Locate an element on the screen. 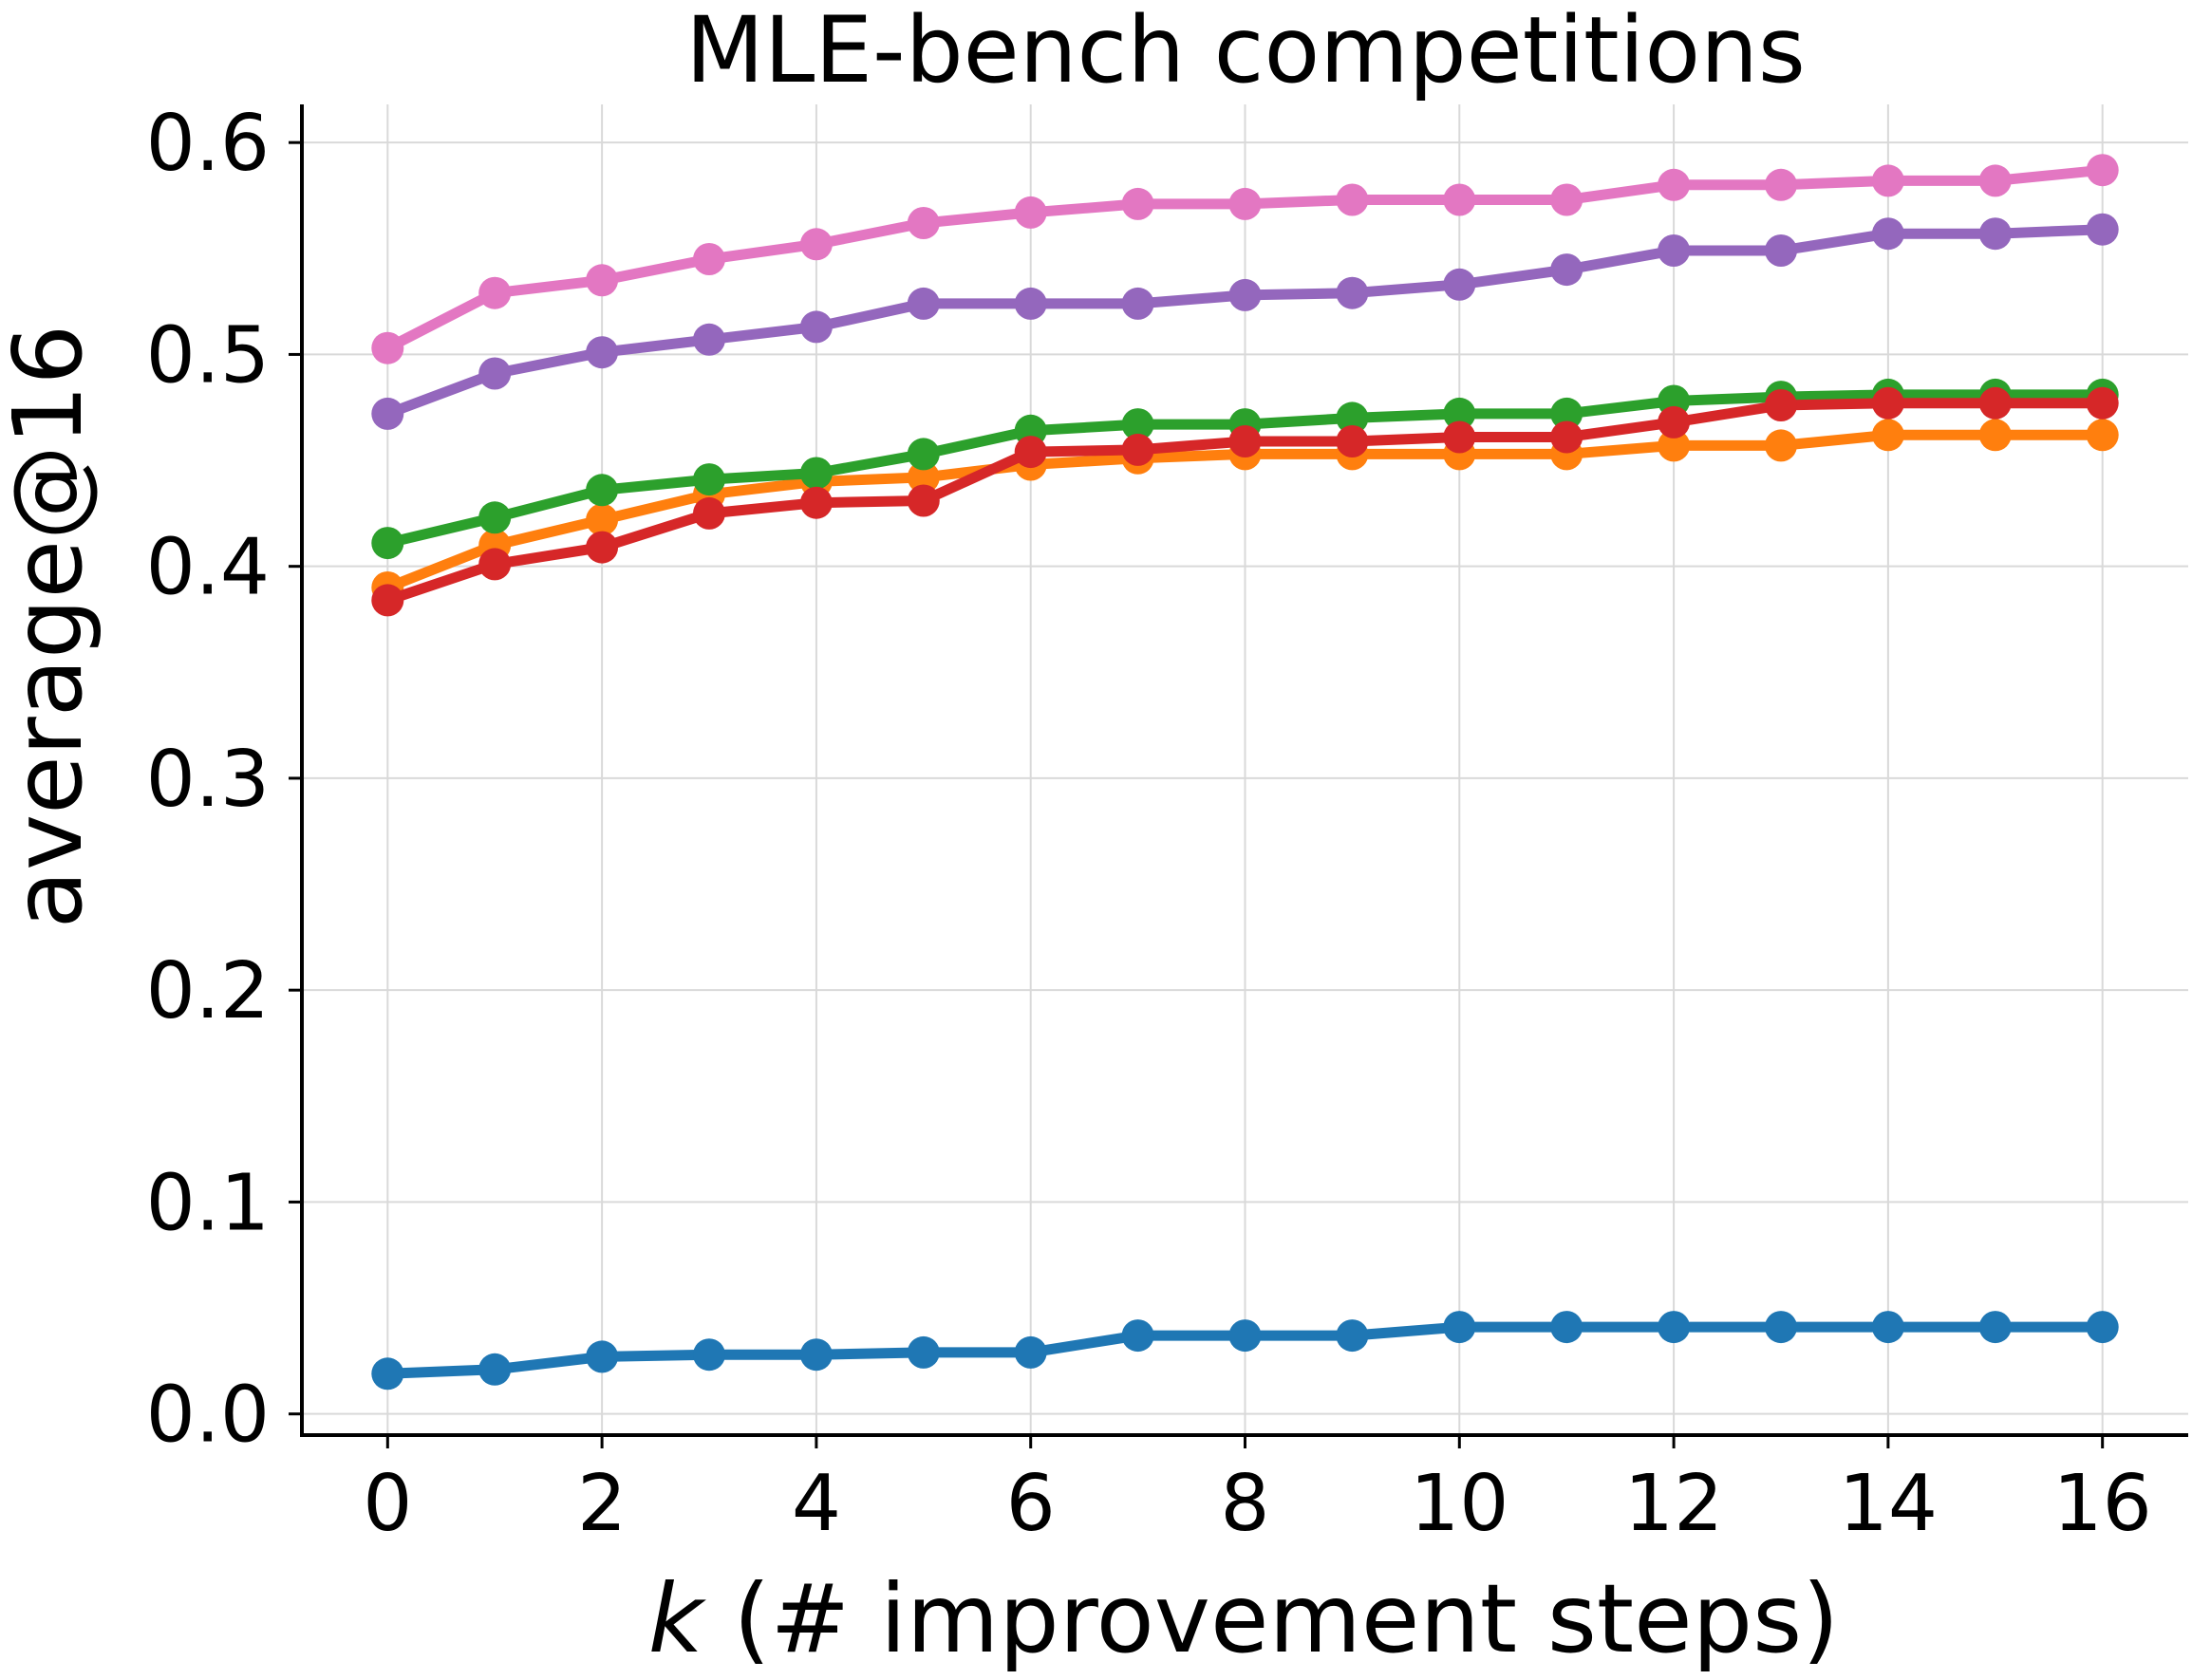  x-ticks: 0 2 4 6 8 10 12 14 16 is located at coordinates (1257, 1492).